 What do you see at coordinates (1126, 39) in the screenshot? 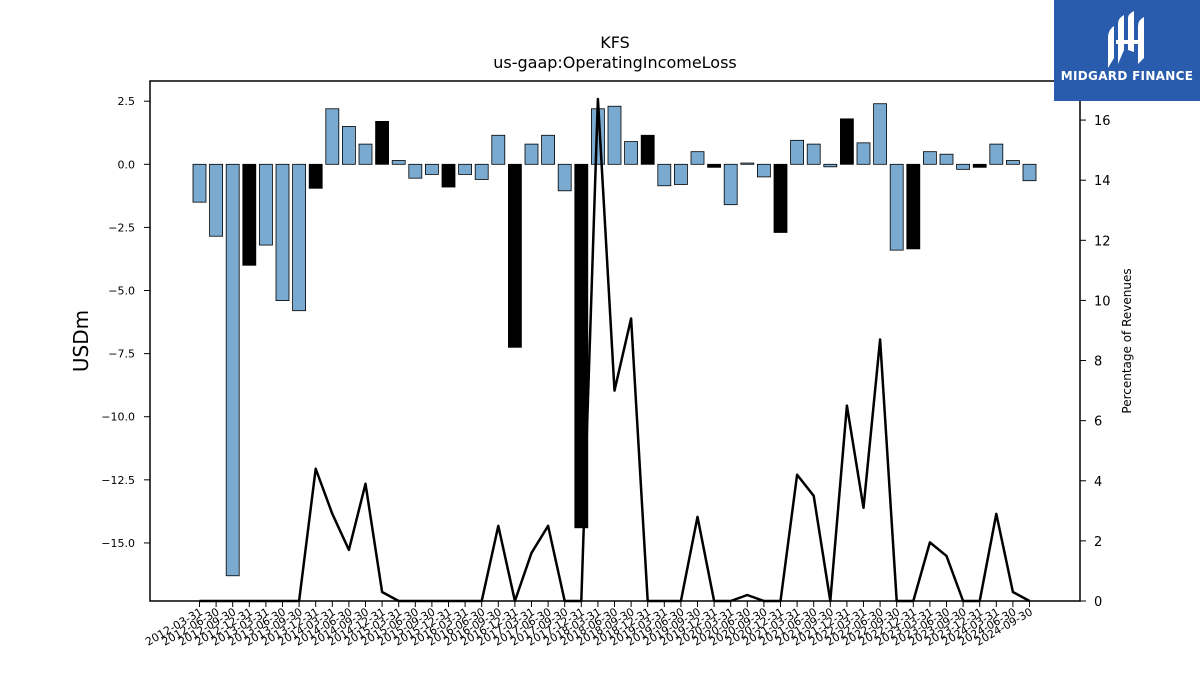
I see `midgard-logo-icon` at bounding box center [1126, 39].